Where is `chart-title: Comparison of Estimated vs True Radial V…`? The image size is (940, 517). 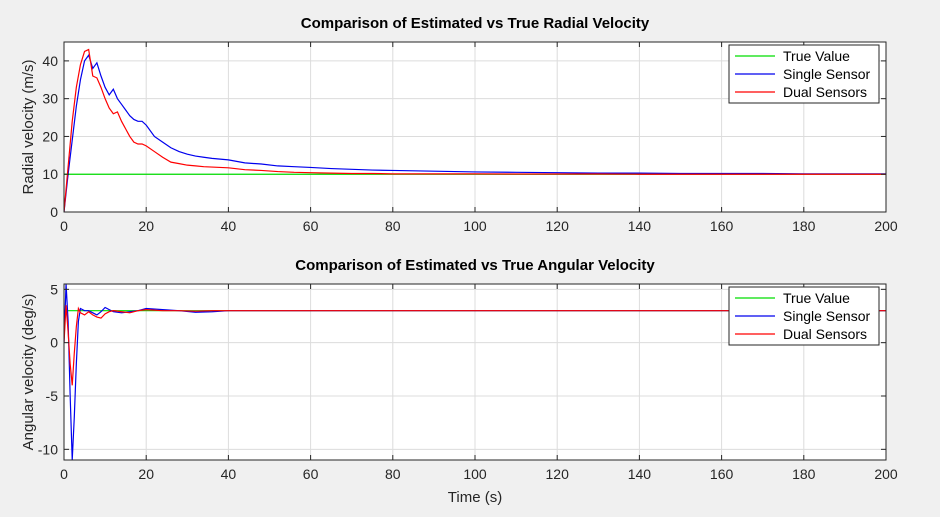
chart-title: Comparison of Estimated vs True Radial V… is located at coordinates (475, 23).